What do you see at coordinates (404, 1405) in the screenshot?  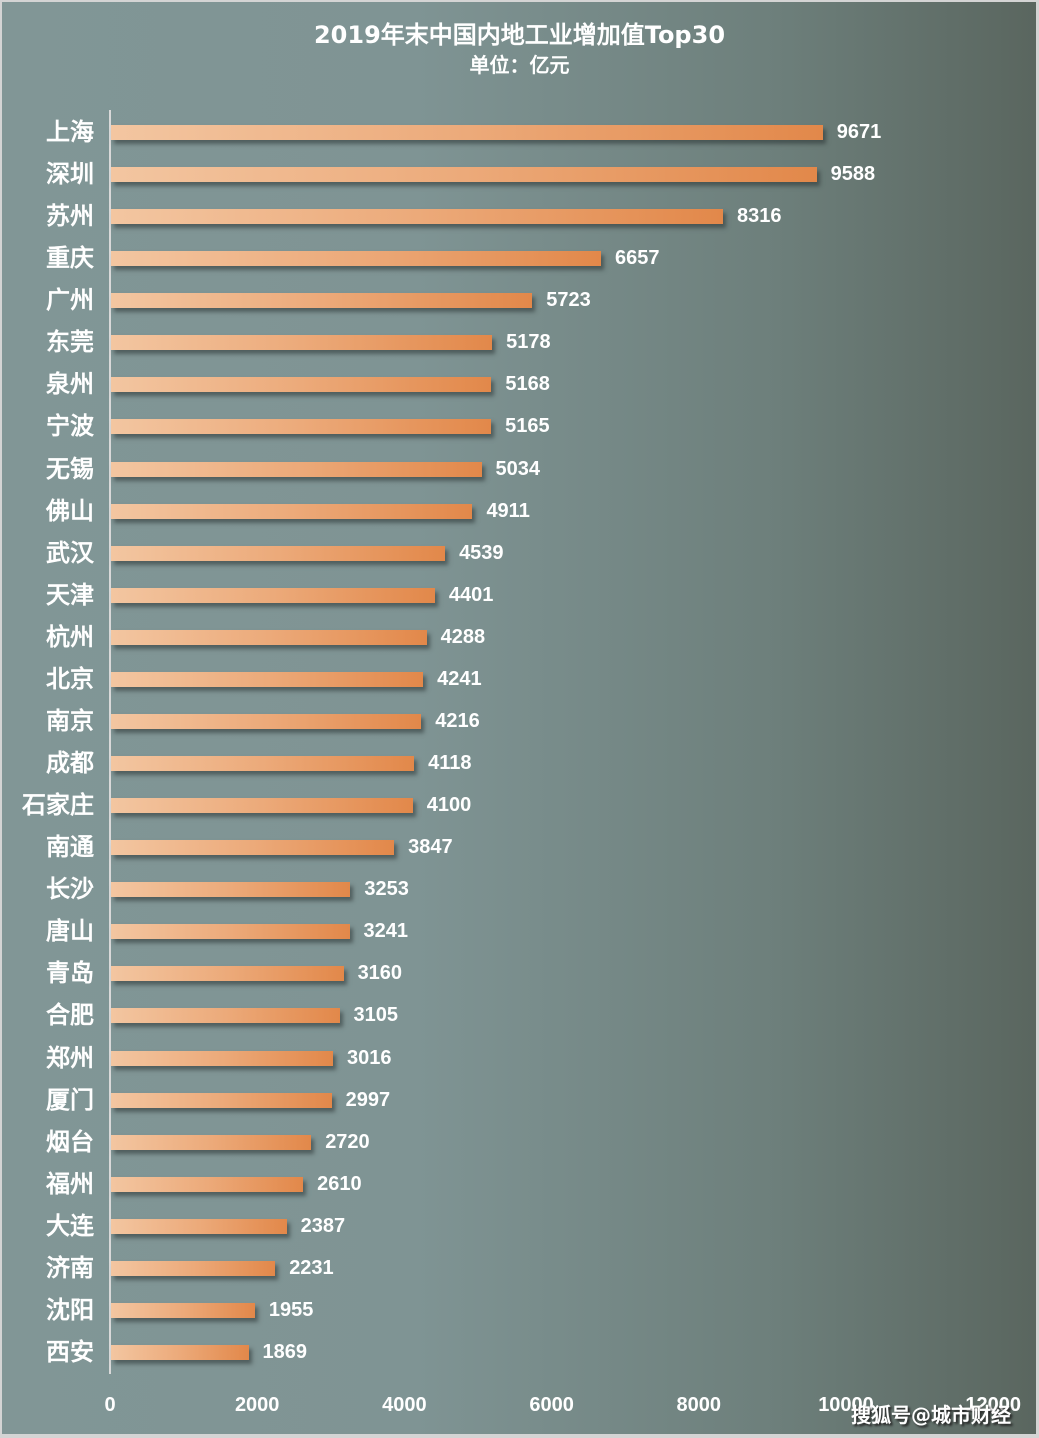 I see `x-tick-label: 4000` at bounding box center [404, 1405].